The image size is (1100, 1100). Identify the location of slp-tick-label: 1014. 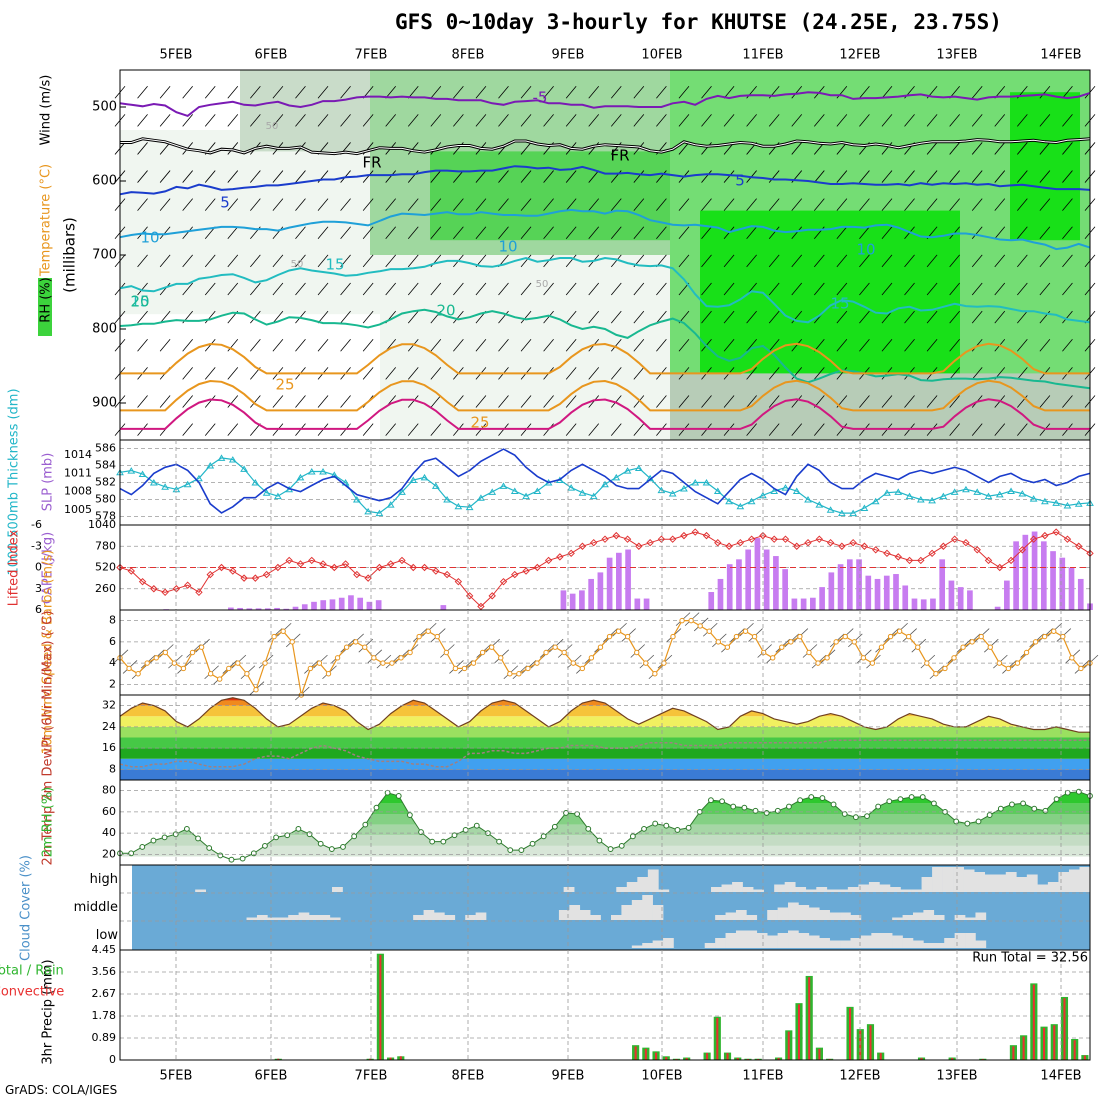
(78, 454).